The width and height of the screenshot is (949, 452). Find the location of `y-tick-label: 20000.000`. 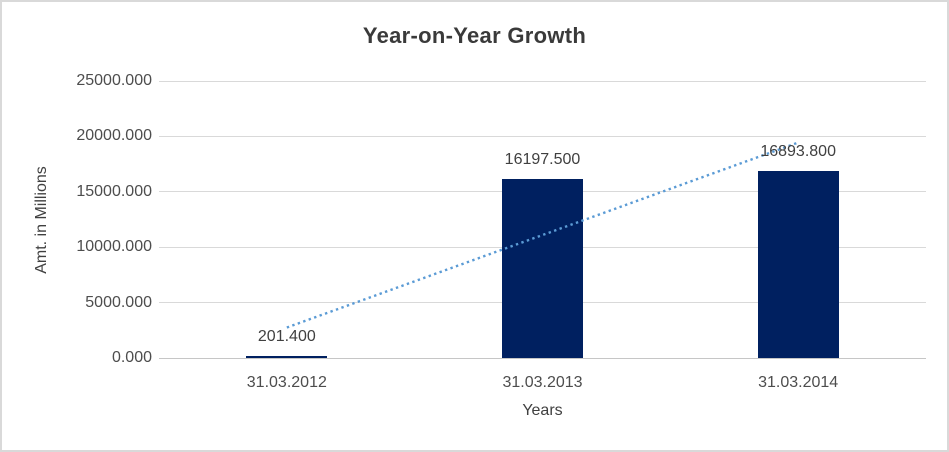

y-tick-label: 20000.000 is located at coordinates (114, 136).